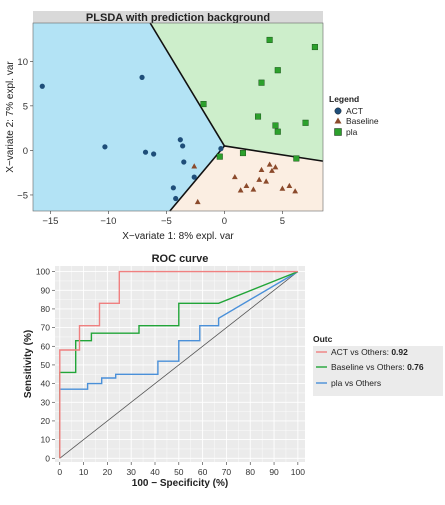 The height and width of the screenshot is (505, 445). What do you see at coordinates (227, 472) in the screenshot?
I see `roc-x-tick-label: 70` at bounding box center [227, 472].